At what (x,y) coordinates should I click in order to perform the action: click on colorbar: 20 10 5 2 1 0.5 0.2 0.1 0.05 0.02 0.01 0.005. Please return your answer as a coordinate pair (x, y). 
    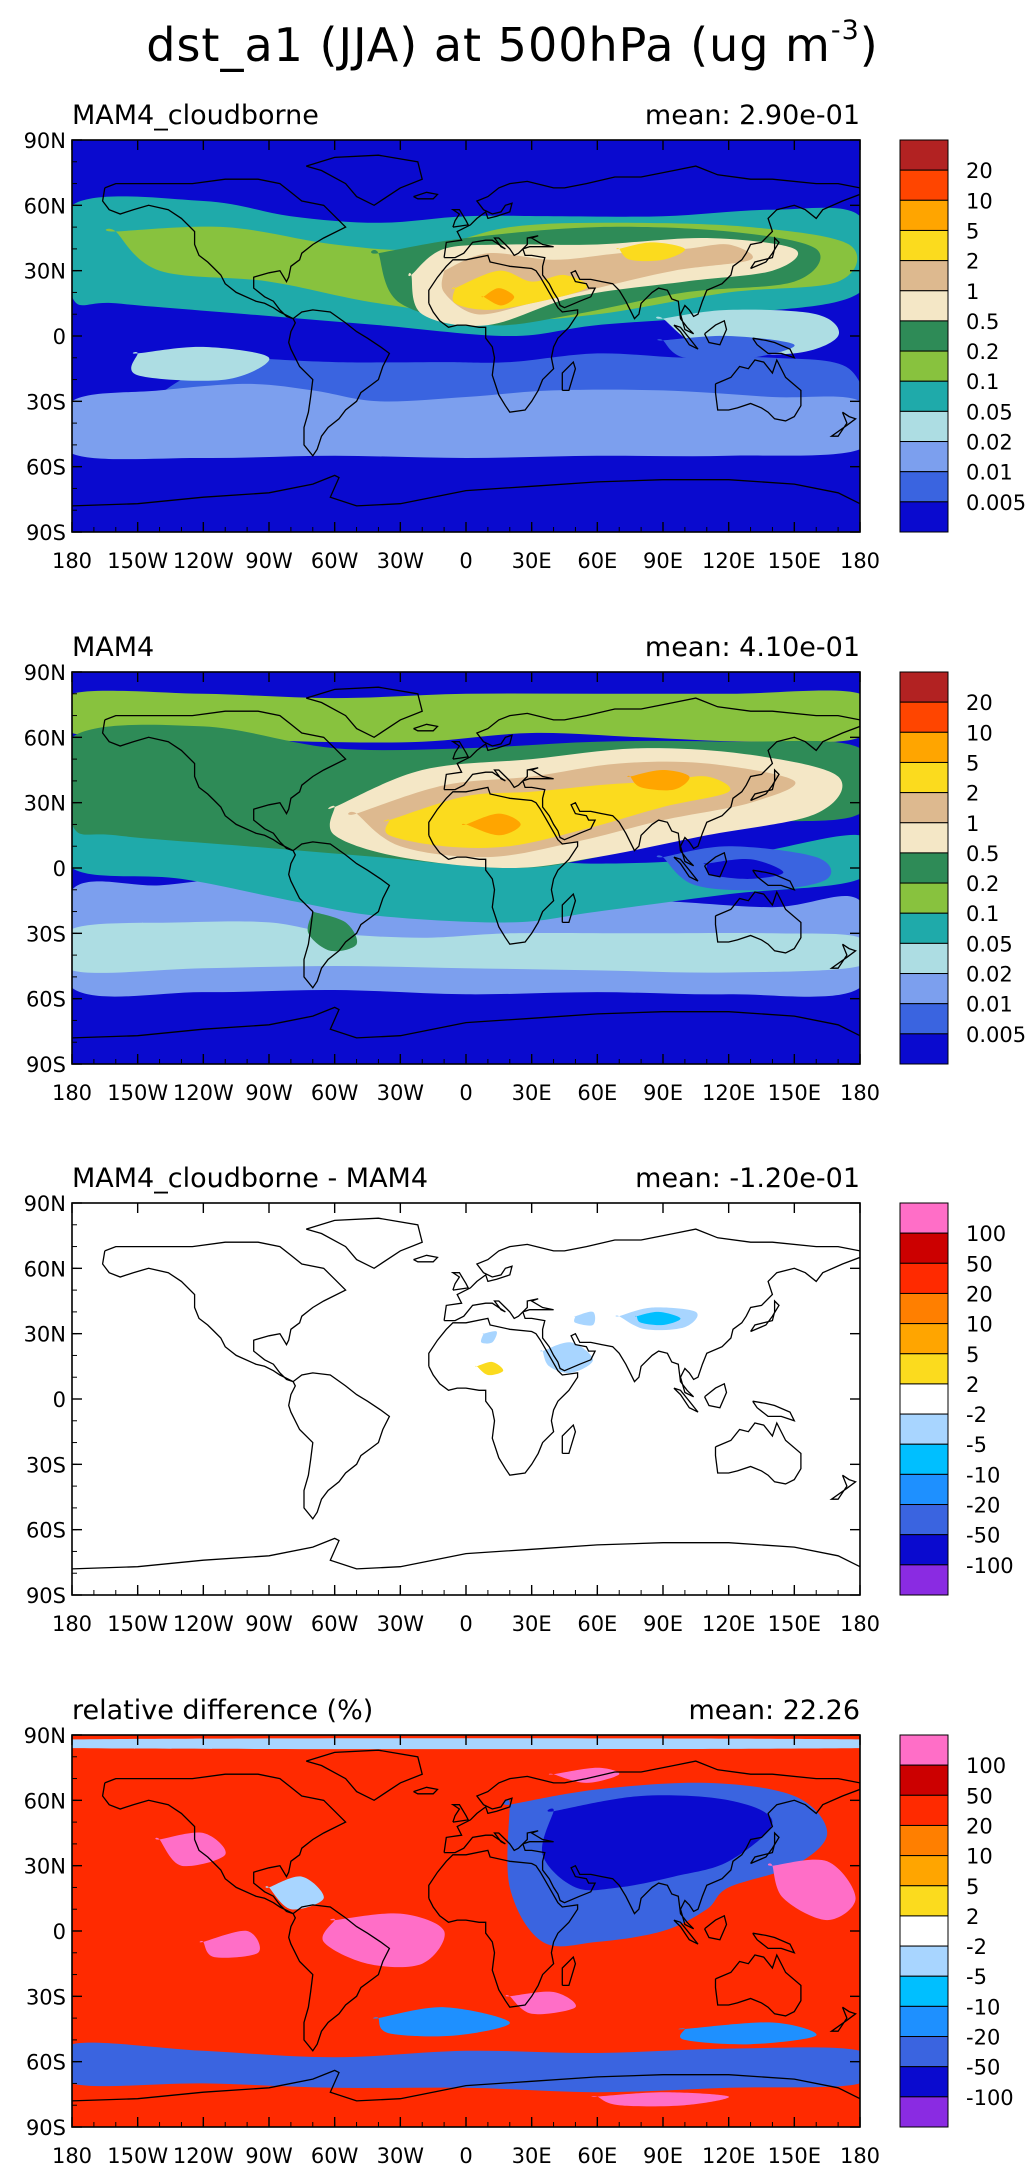
    Looking at the image, I should click on (962, 868).